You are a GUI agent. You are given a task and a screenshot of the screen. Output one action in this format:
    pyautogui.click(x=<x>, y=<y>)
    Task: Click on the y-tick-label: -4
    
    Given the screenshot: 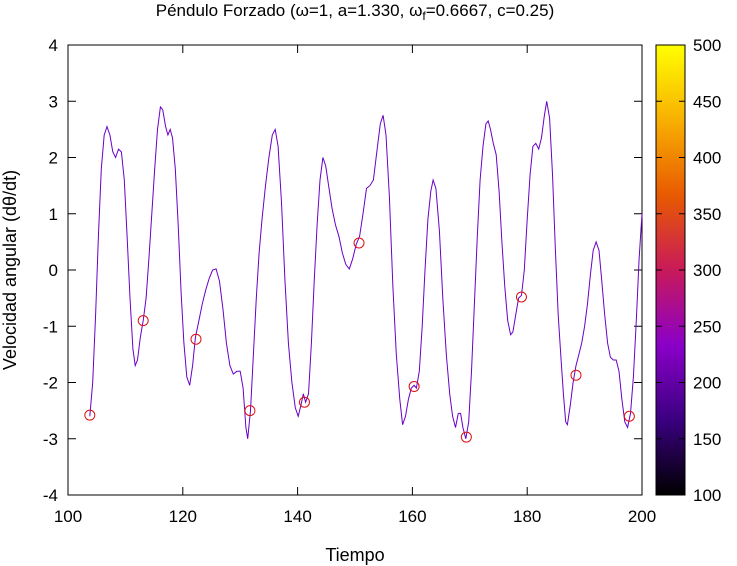 What is the action you would take?
    pyautogui.click(x=50, y=495)
    